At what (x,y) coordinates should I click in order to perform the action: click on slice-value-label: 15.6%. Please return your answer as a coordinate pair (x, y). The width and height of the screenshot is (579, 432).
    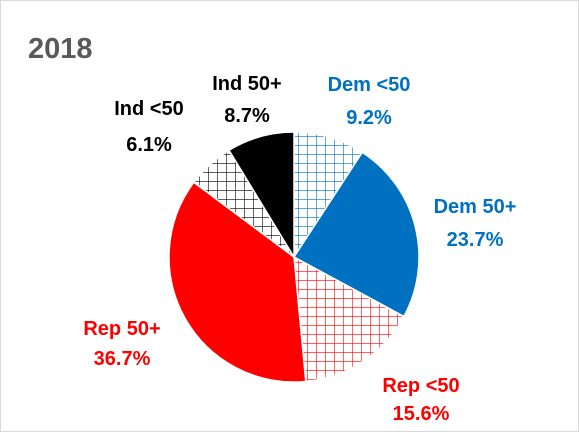
    Looking at the image, I should click on (421, 414).